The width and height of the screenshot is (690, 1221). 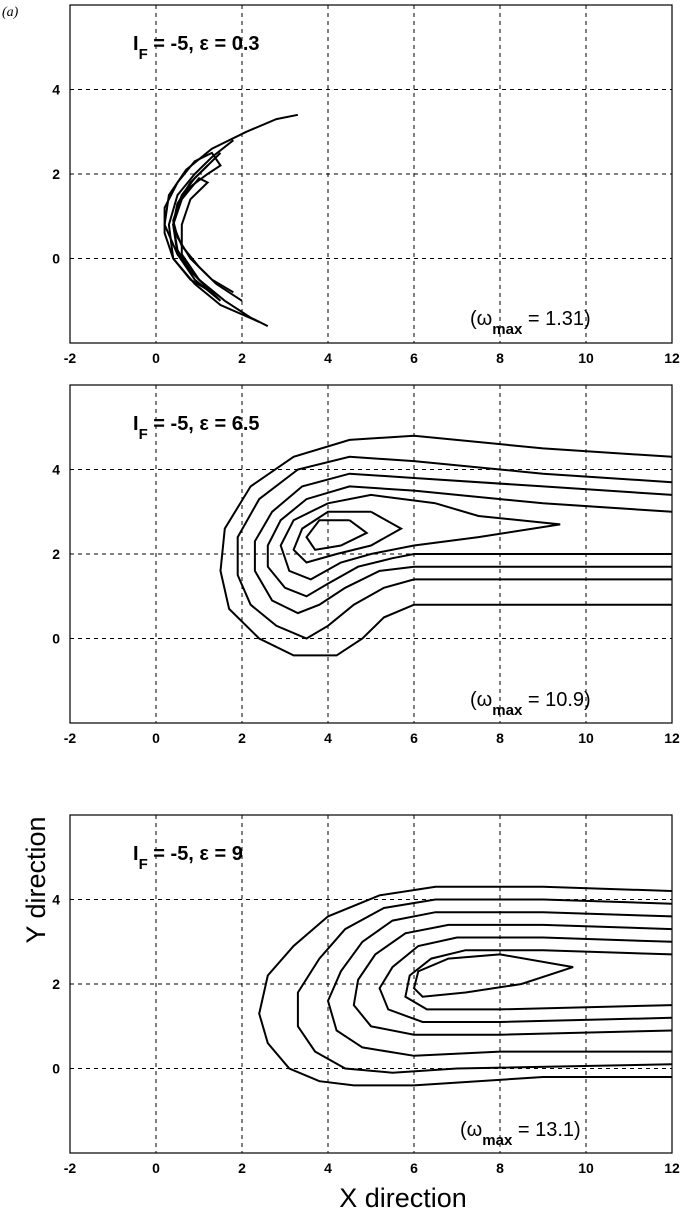 What do you see at coordinates (530, 704) in the screenshot?
I see `omega-max-annotation: (ωmax = 10.9)` at bounding box center [530, 704].